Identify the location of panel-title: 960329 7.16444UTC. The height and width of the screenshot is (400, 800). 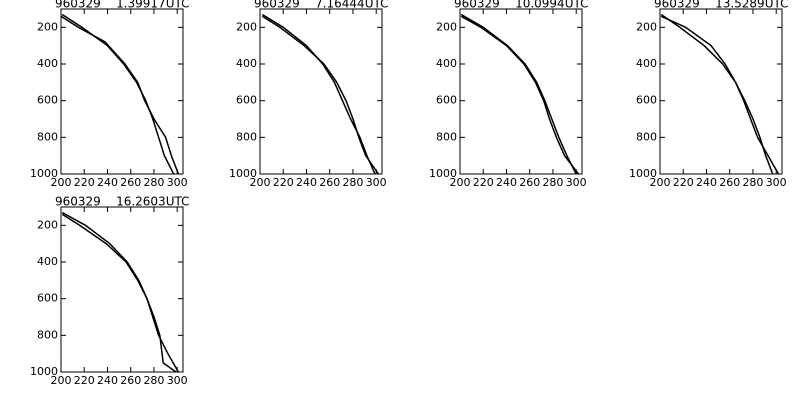
(321, 5).